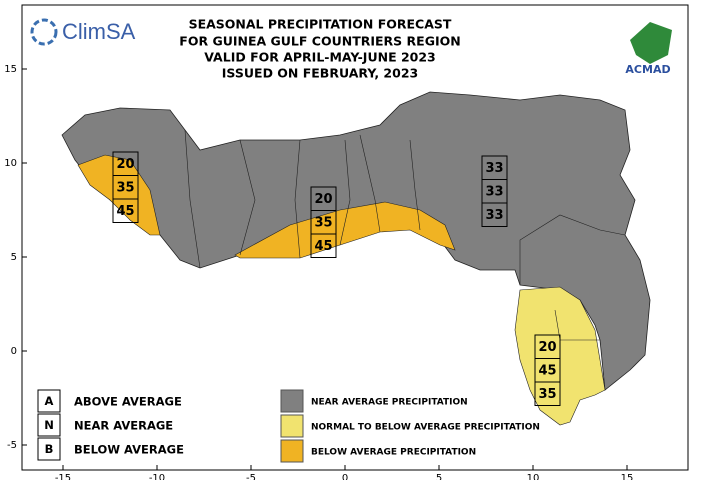 The width and height of the screenshot is (720, 480). What do you see at coordinates (251, 476) in the screenshot?
I see `lon-tick-label: -5` at bounding box center [251, 476].